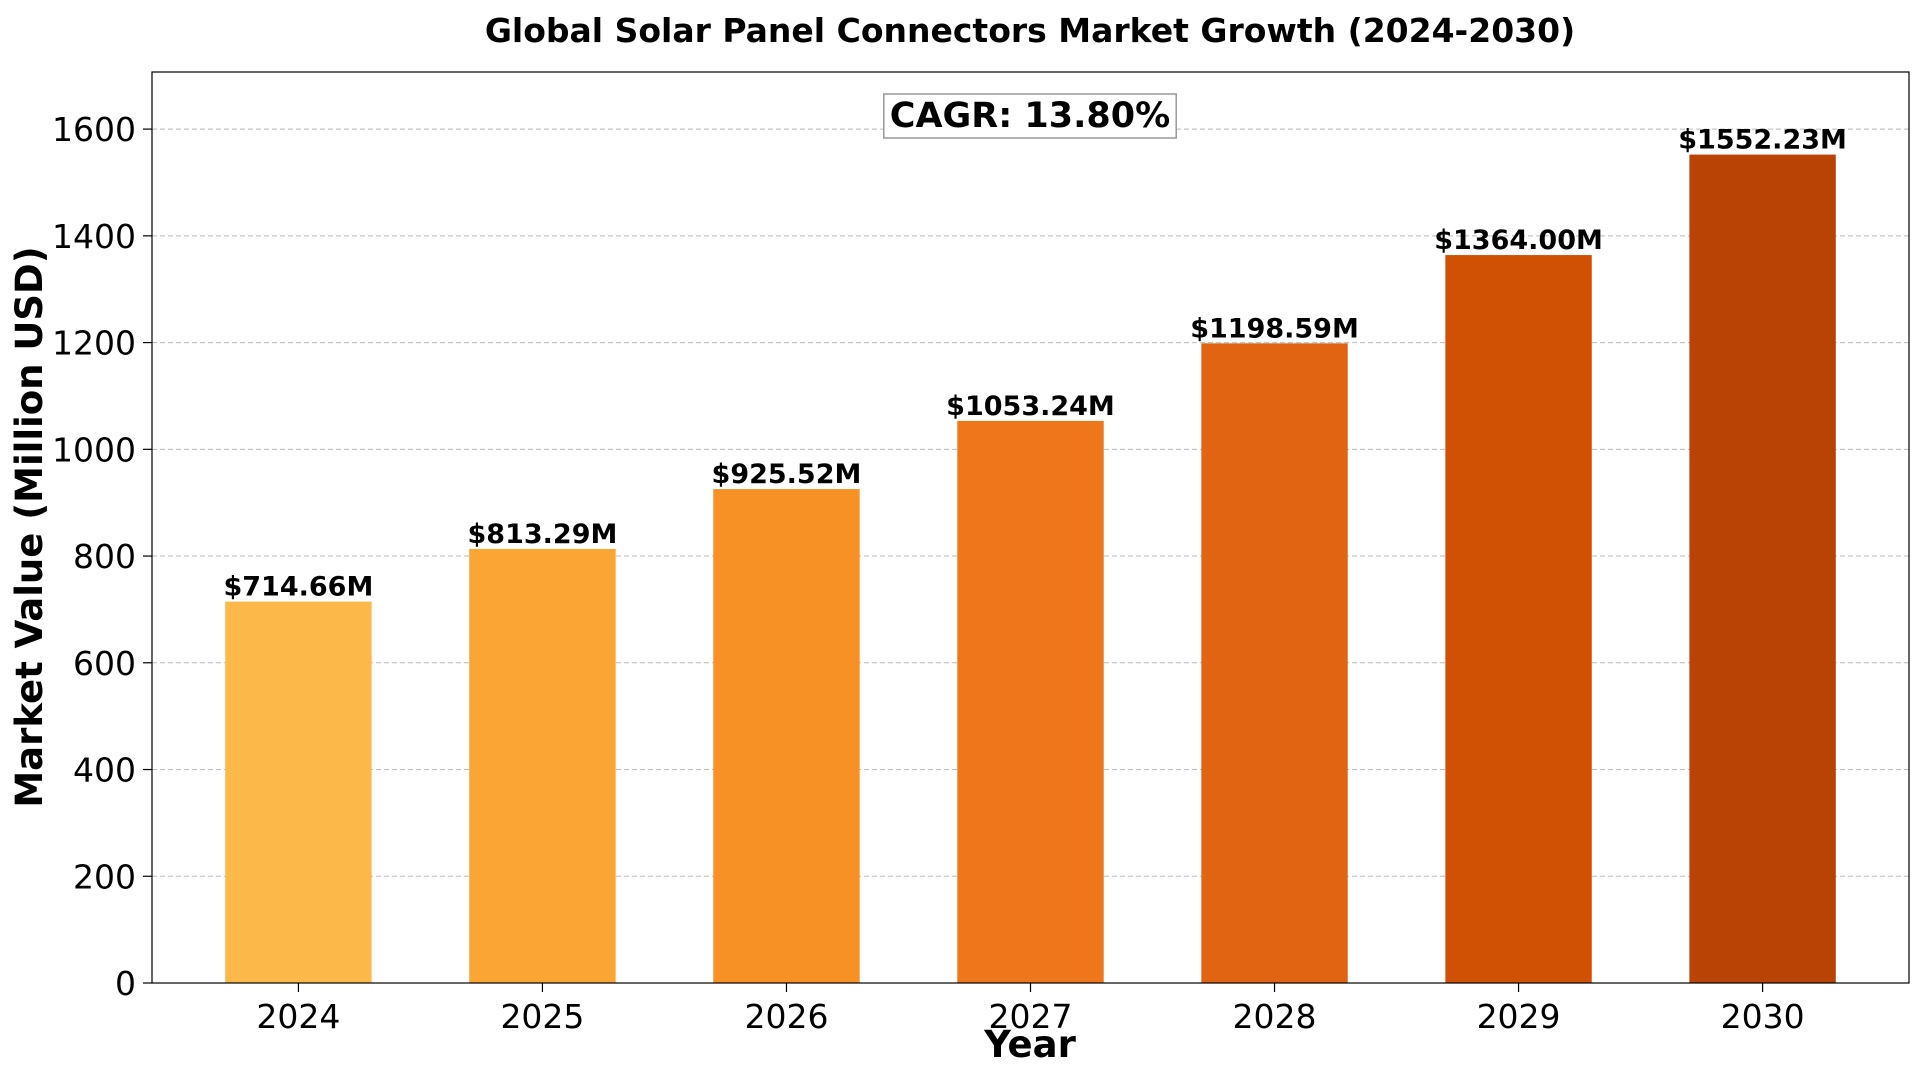 This screenshot has height=1080, width=1920. I want to click on cagr-annotation-text: CAGR: 13.80%, so click(1030, 116).